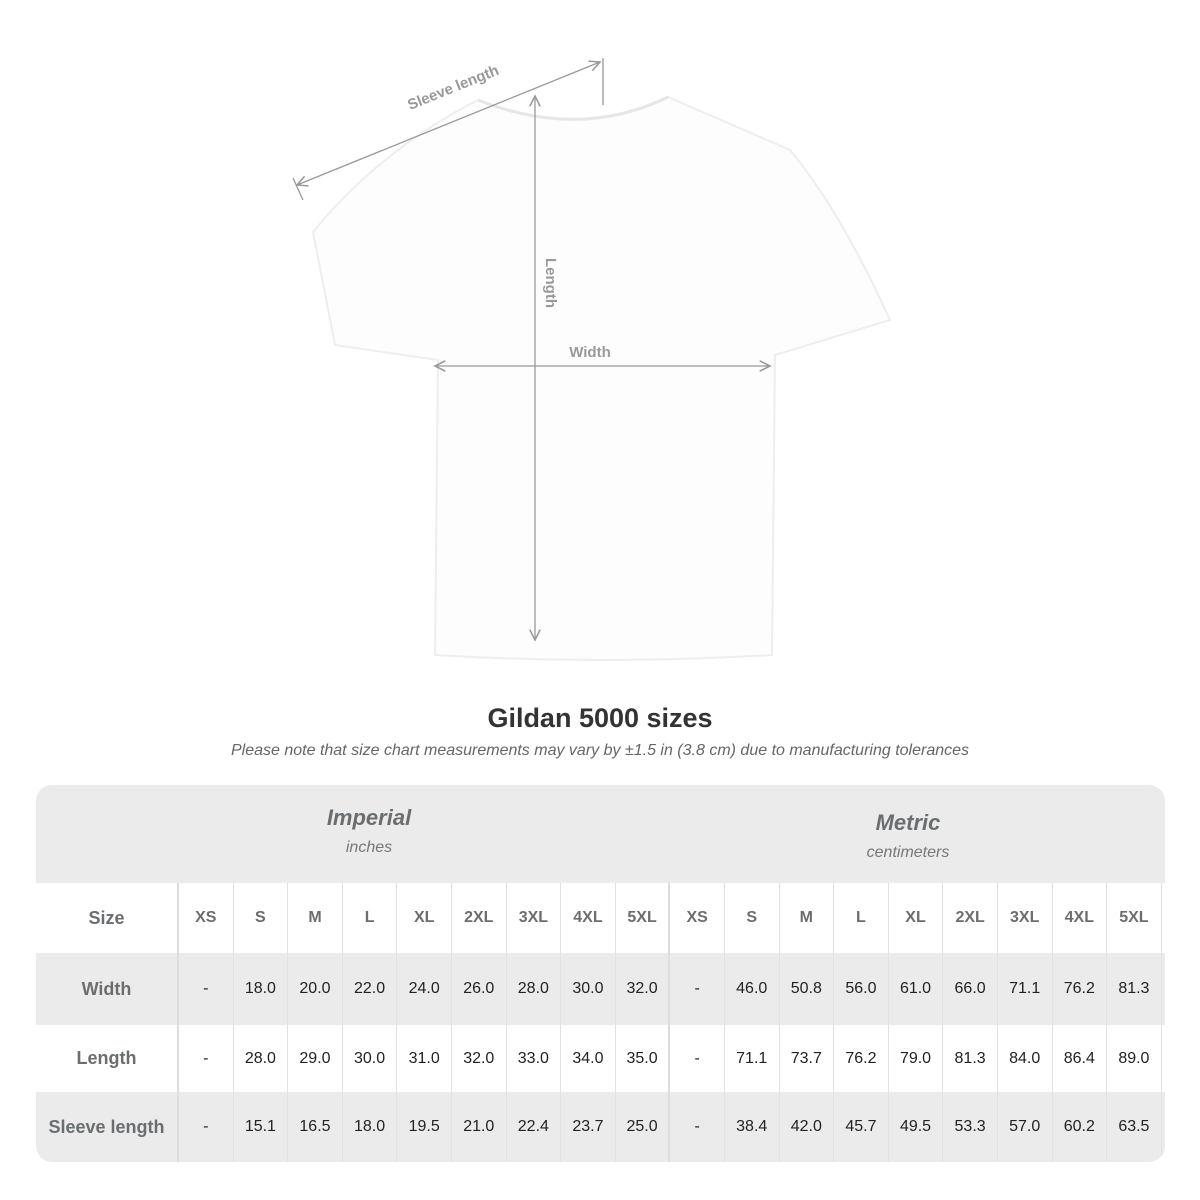 The image size is (1200, 1200). What do you see at coordinates (424, 1127) in the screenshot?
I see `imperial-cell: 19.5` at bounding box center [424, 1127].